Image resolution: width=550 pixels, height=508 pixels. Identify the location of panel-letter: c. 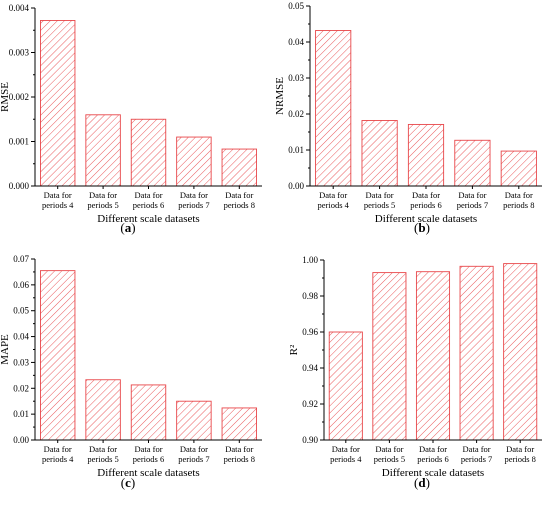
(128, 482).